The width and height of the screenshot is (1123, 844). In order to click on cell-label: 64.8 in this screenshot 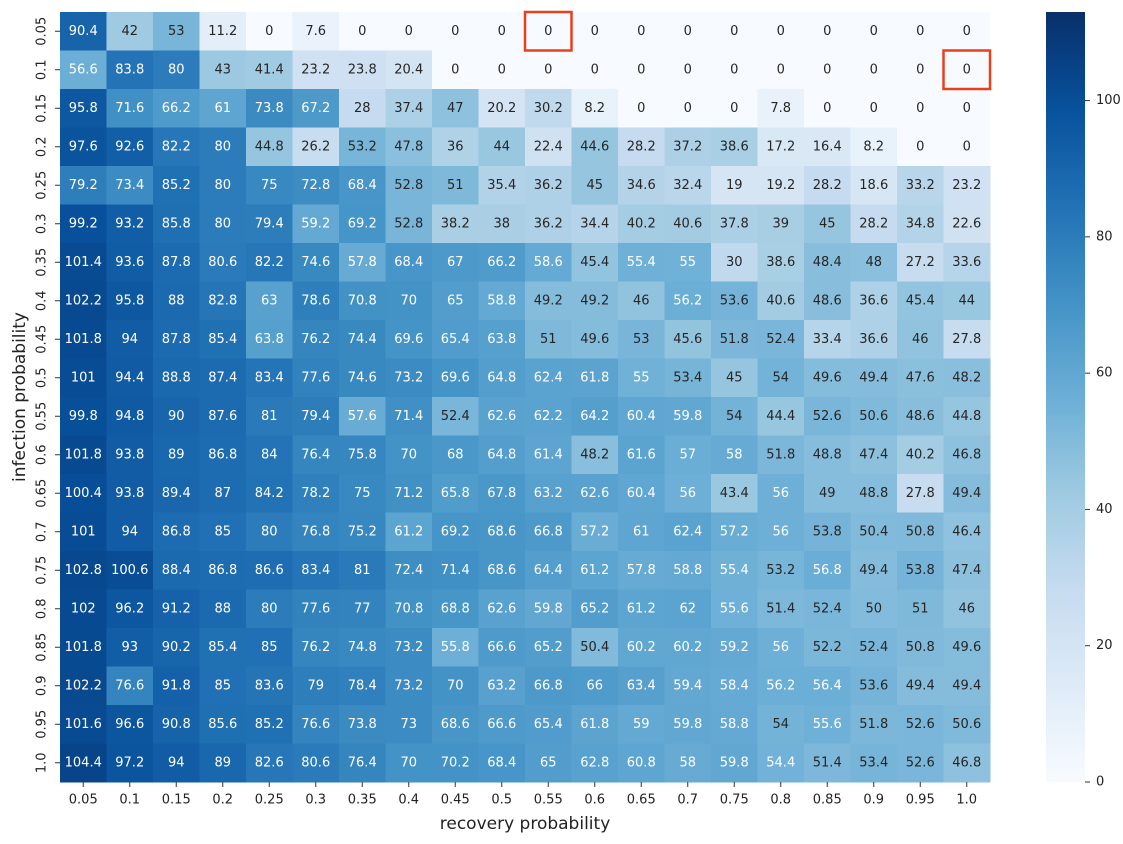, I will do `click(501, 377)`.